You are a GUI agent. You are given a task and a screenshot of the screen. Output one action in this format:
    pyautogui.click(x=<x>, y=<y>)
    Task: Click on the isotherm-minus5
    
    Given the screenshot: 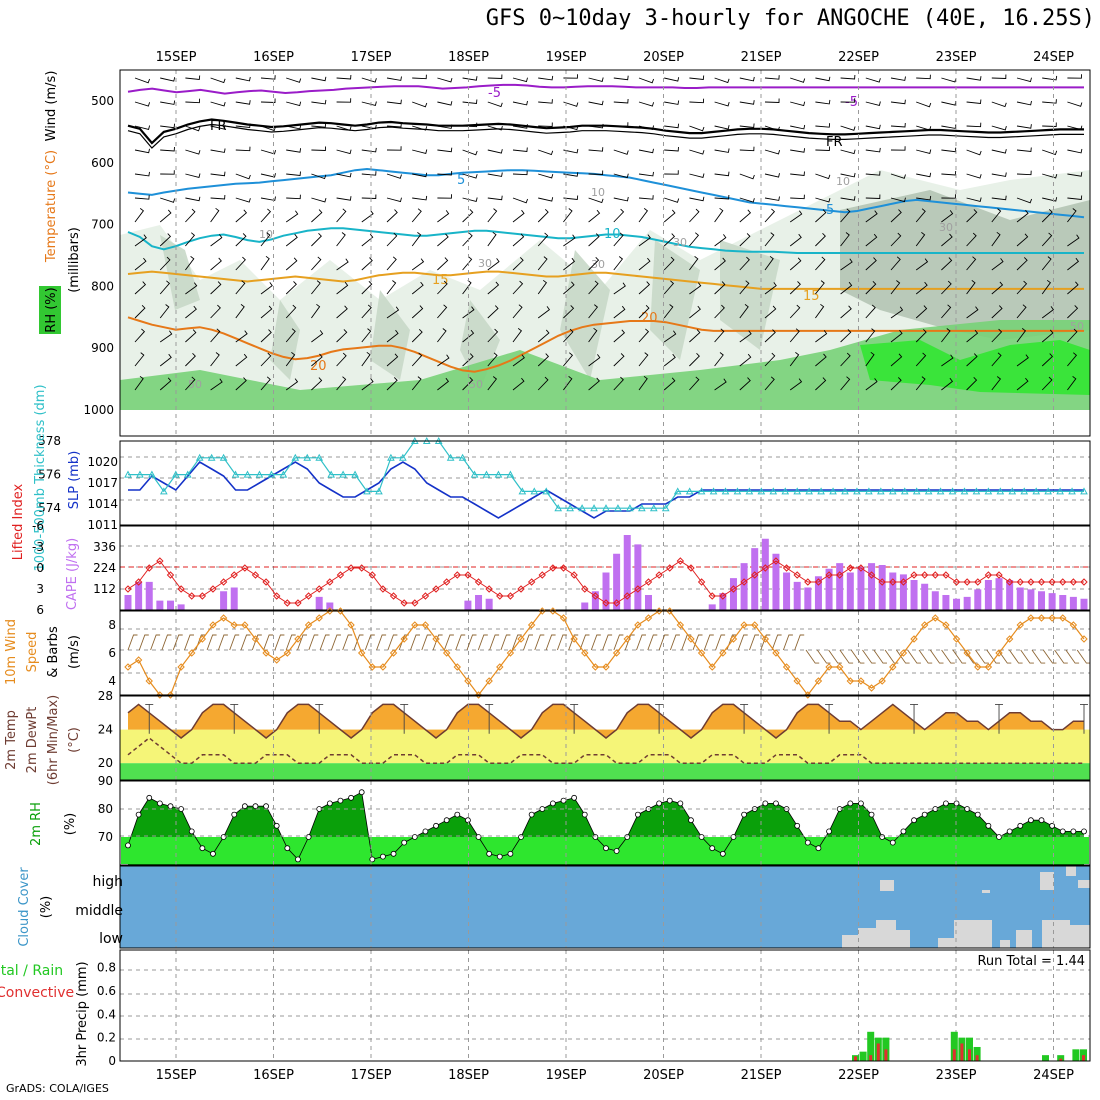 What is the action you would take?
    pyautogui.click(x=605, y=89)
    